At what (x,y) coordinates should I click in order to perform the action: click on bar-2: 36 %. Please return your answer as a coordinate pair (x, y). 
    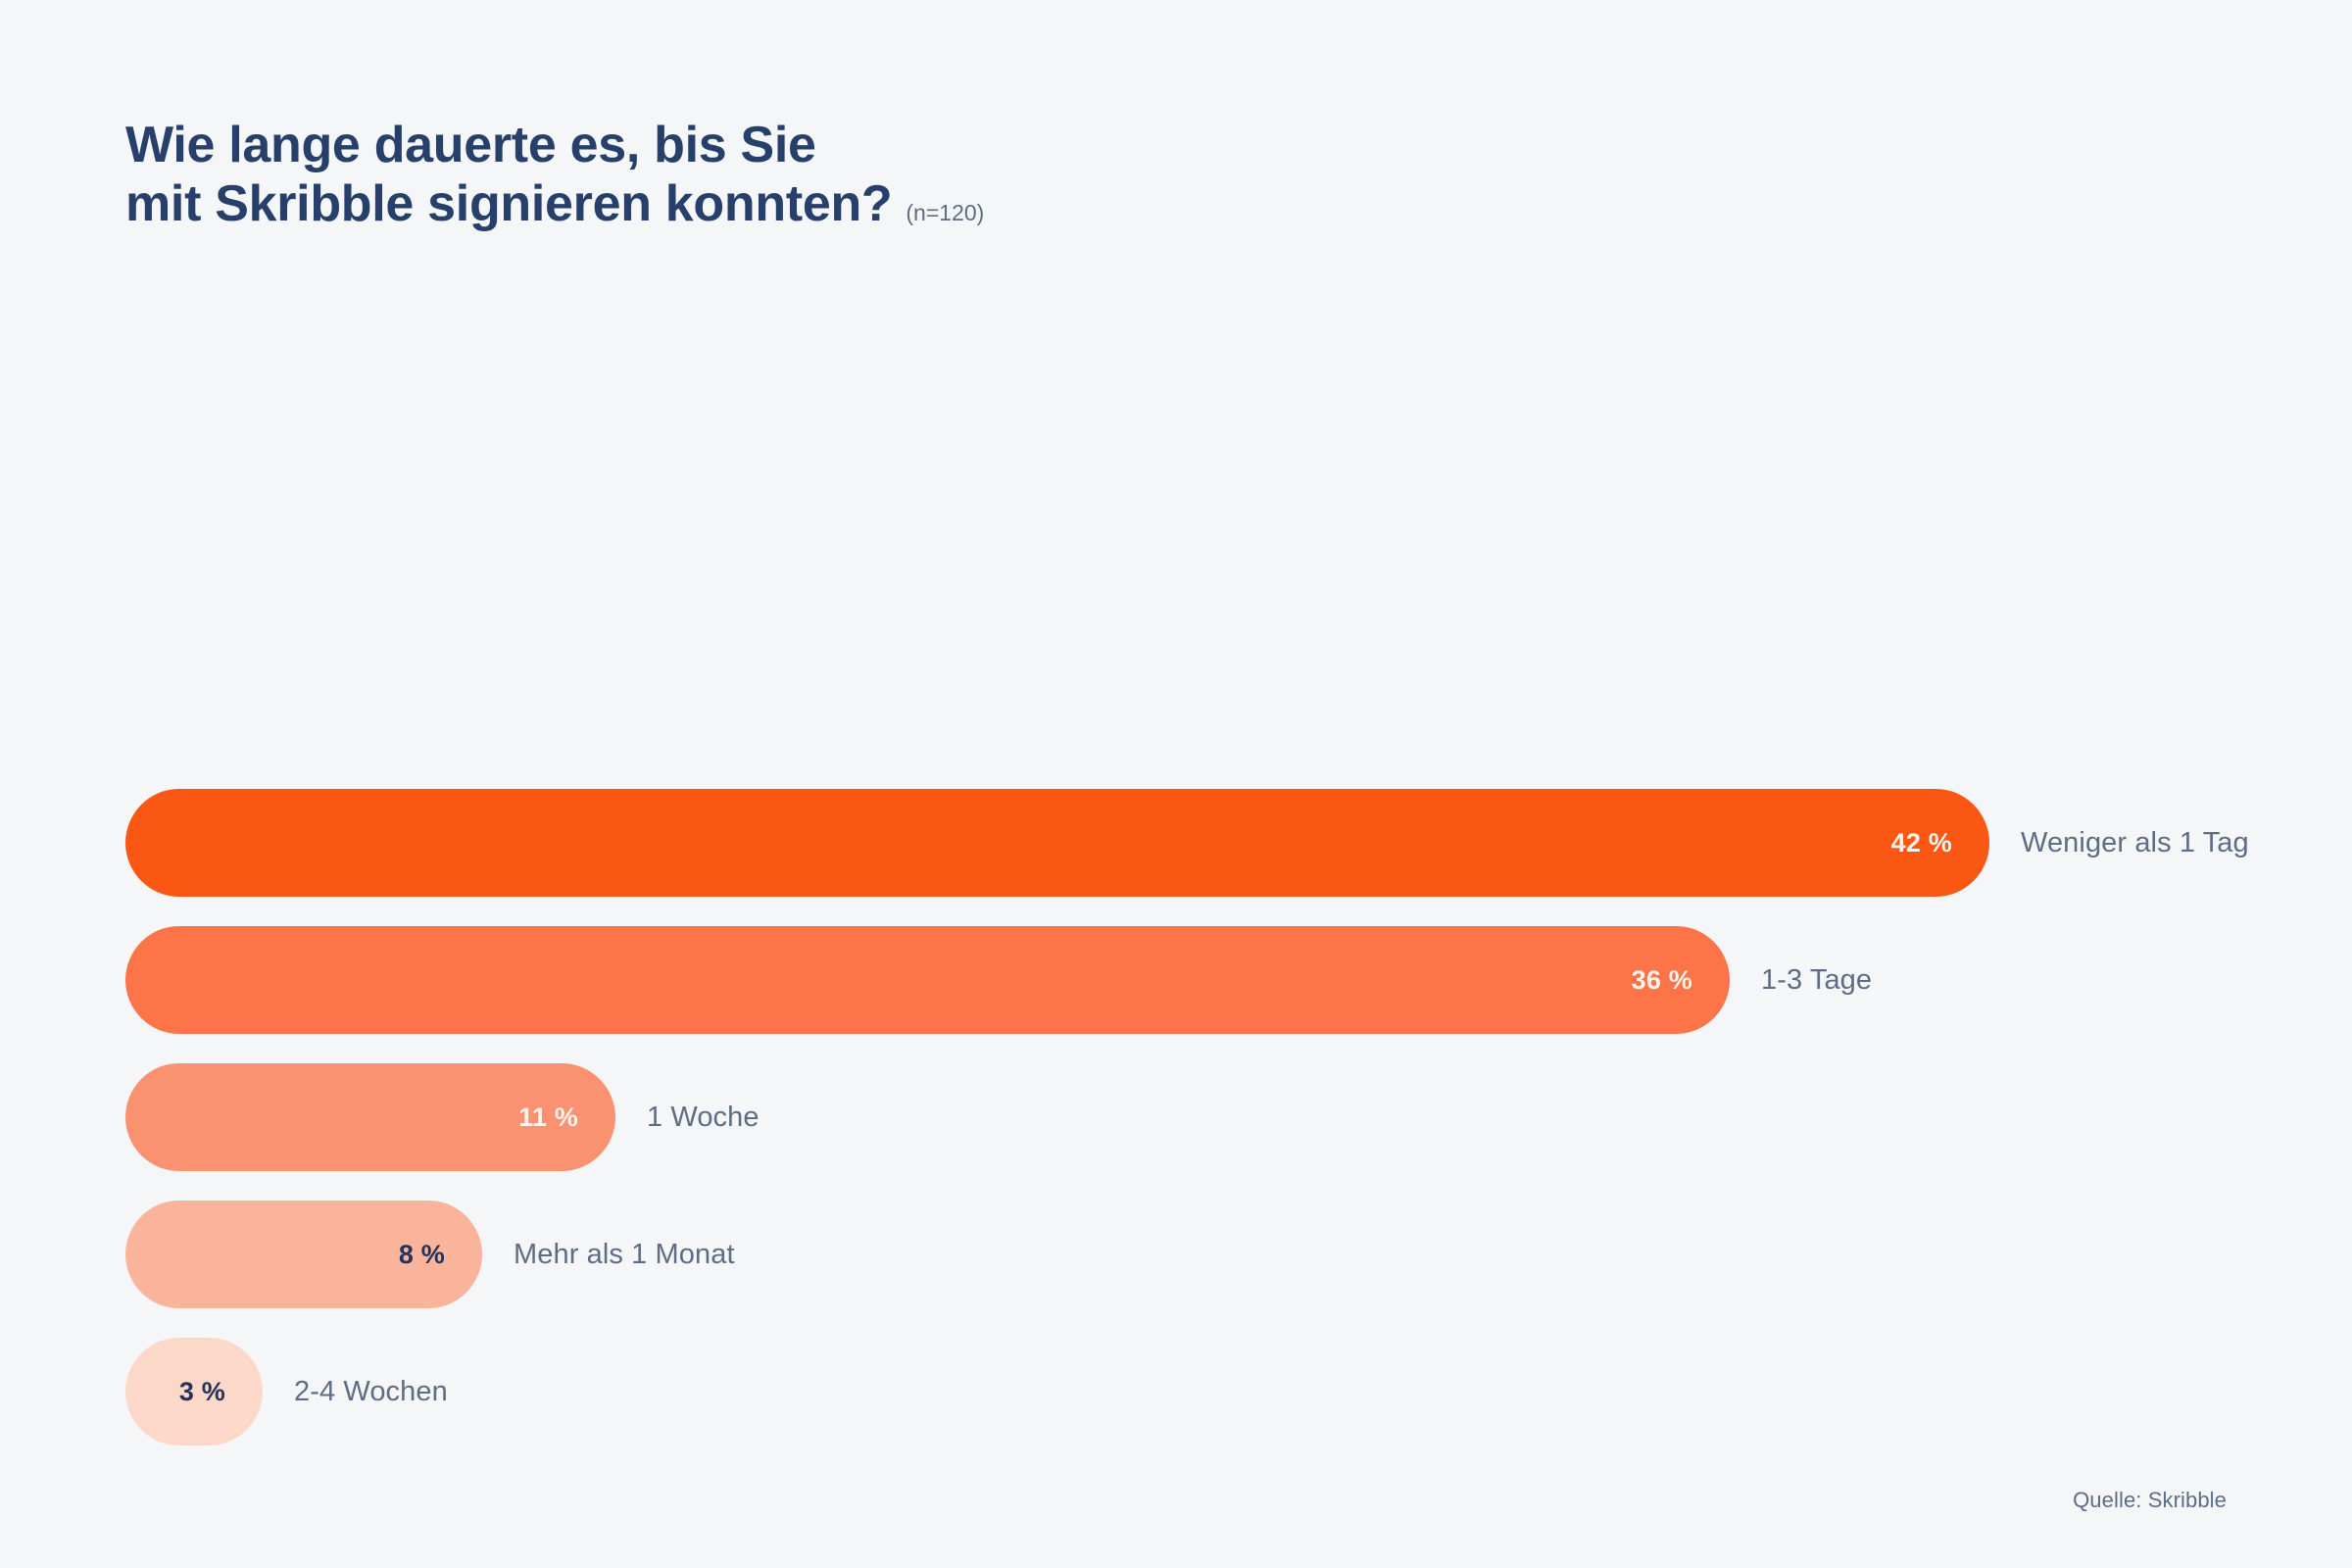
    Looking at the image, I should click on (927, 980).